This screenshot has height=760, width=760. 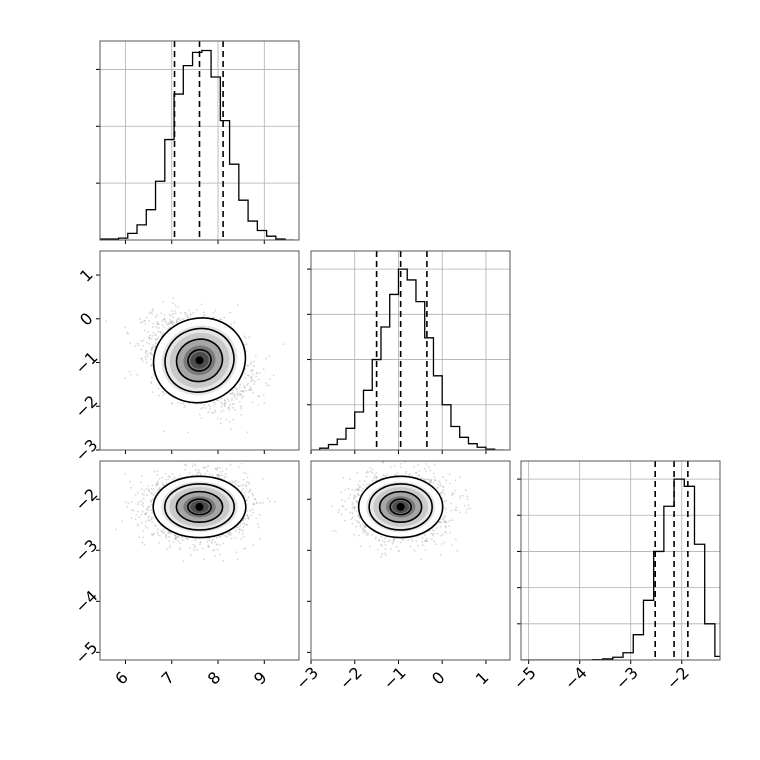 What do you see at coordinates (197, 144) in the screenshot?
I see `histogram-step` at bounding box center [197, 144].